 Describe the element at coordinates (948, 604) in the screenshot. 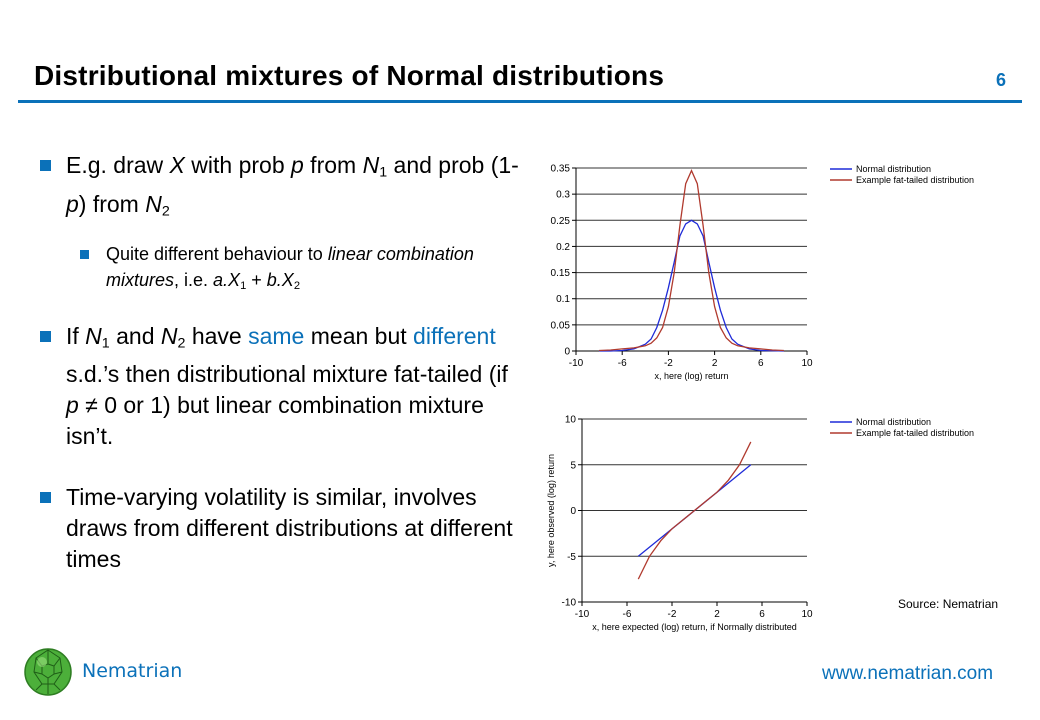

I see `source-note: Source: Nematrian` at that location.